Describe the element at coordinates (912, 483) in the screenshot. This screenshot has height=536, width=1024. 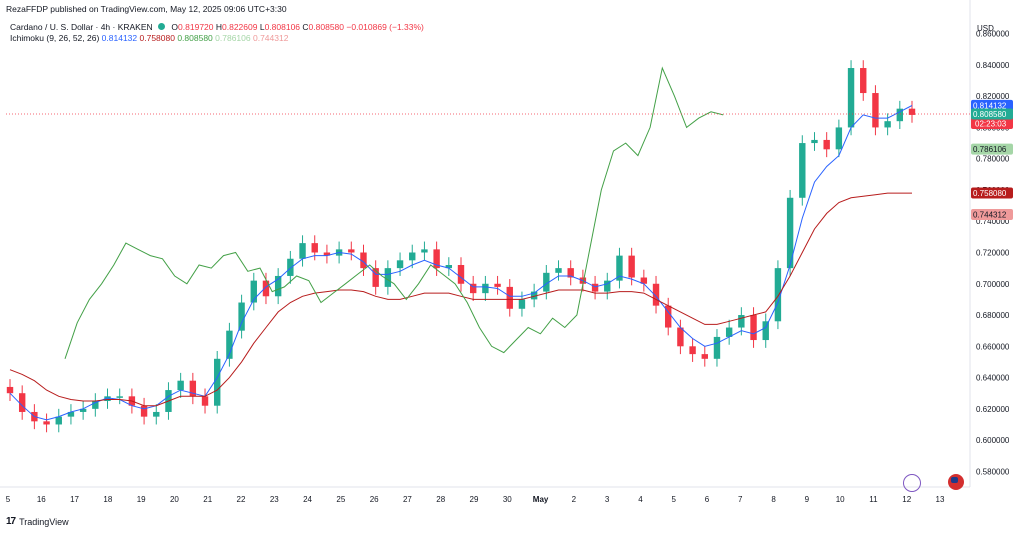
I see `replay-icon` at that location.